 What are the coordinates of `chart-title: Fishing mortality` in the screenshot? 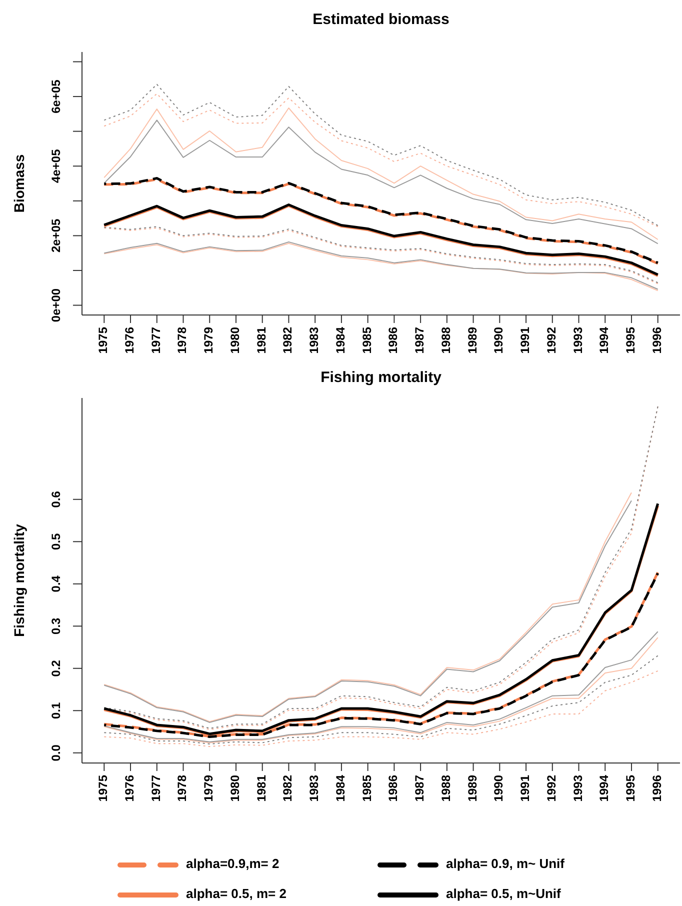 It's located at (381, 377).